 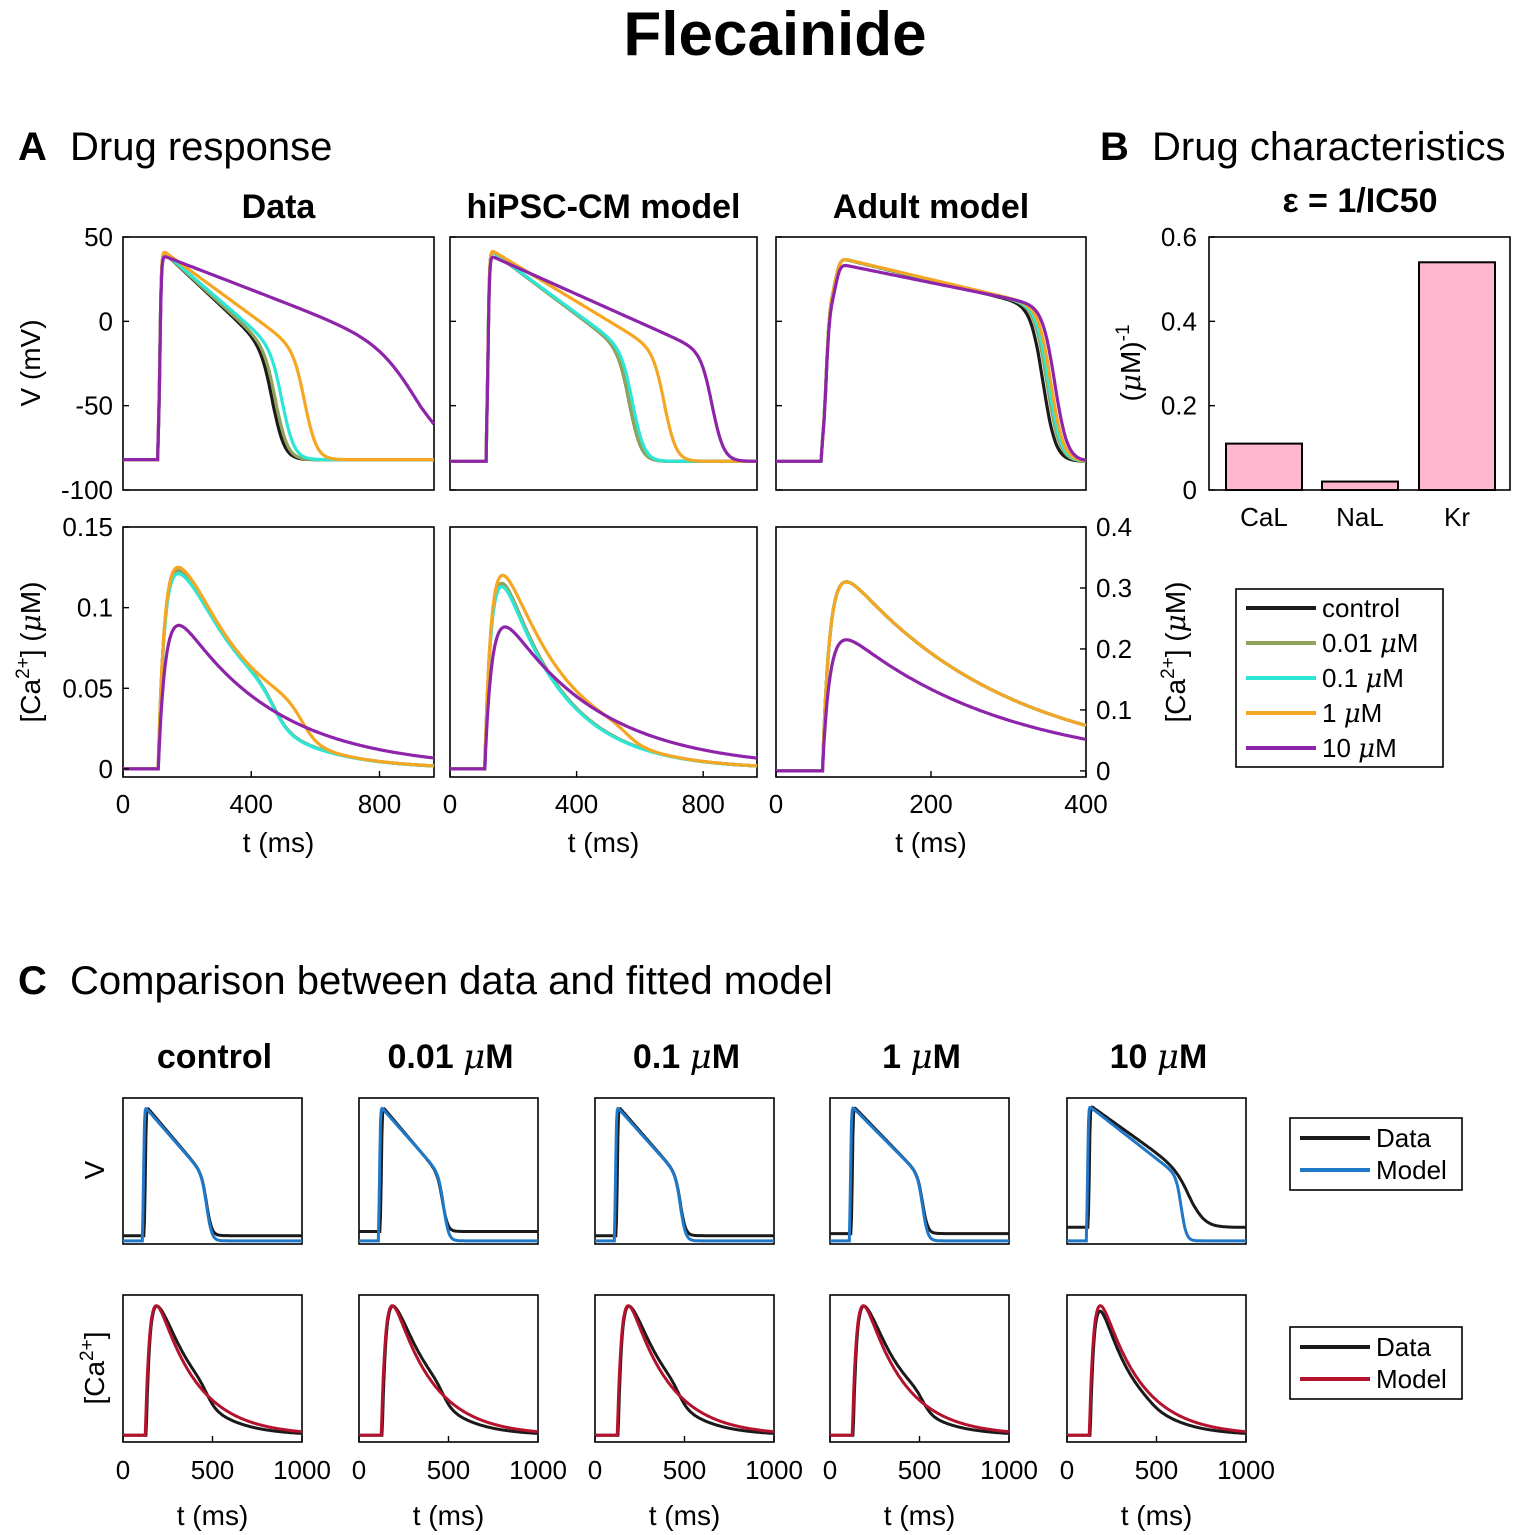 I want to click on legend-label-c001: 0.01 μM, so click(x=1370, y=643).